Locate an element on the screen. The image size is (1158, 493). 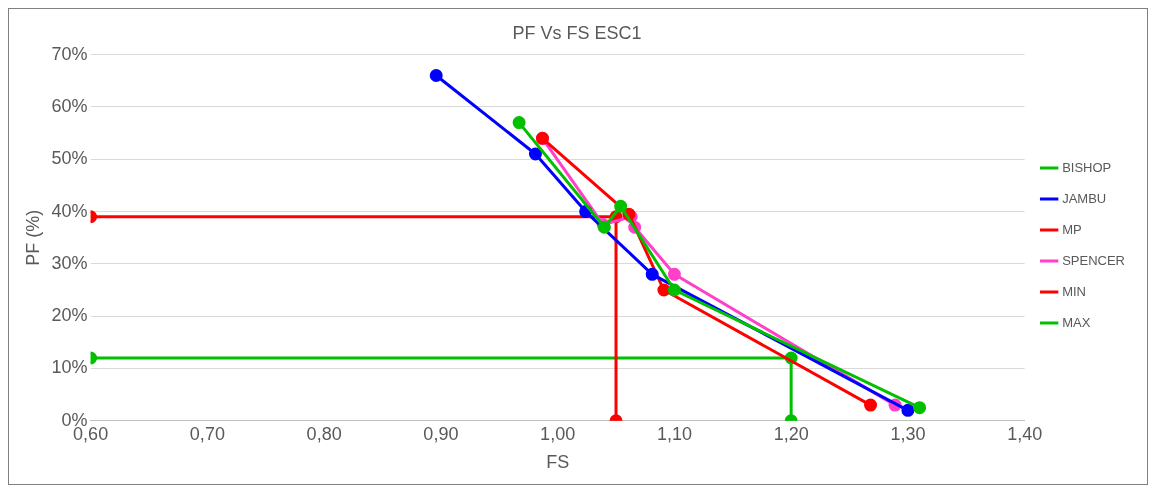
y-tick-label: 30% is located at coordinates (69, 262).